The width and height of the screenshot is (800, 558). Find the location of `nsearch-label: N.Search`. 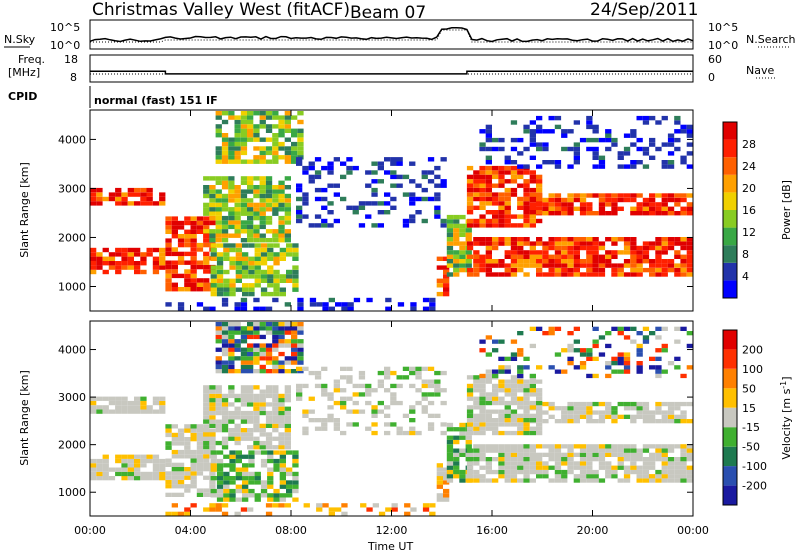

nsearch-label: N.Search is located at coordinates (771, 39).